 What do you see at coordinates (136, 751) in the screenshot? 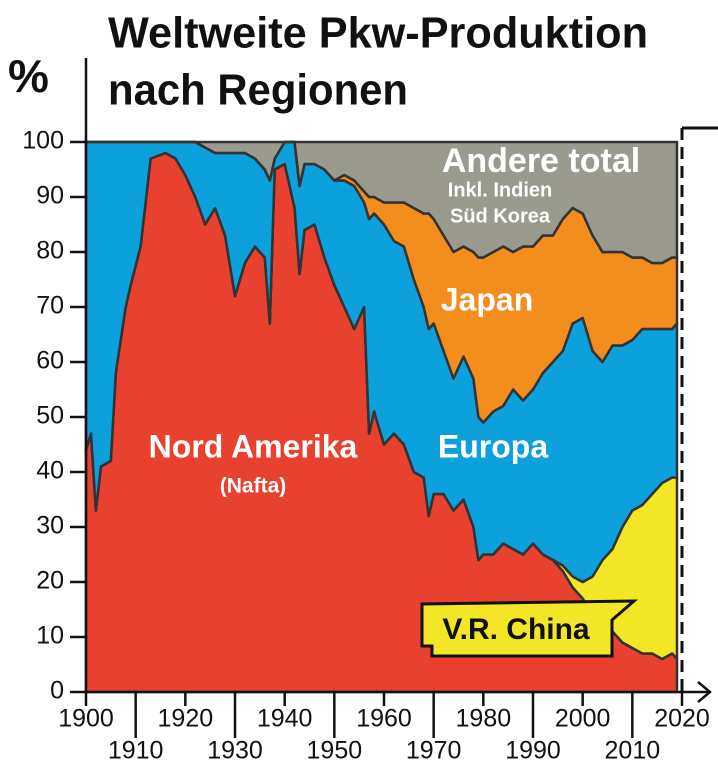
I see `x-tick-label: 1910` at bounding box center [136, 751].